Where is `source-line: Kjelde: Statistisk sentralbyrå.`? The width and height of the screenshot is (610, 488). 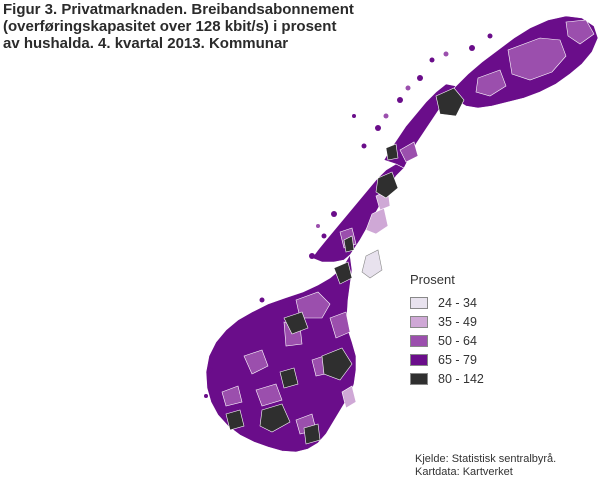
source-line: Kjelde: Statistisk sentralbyrå. is located at coordinates (486, 459).